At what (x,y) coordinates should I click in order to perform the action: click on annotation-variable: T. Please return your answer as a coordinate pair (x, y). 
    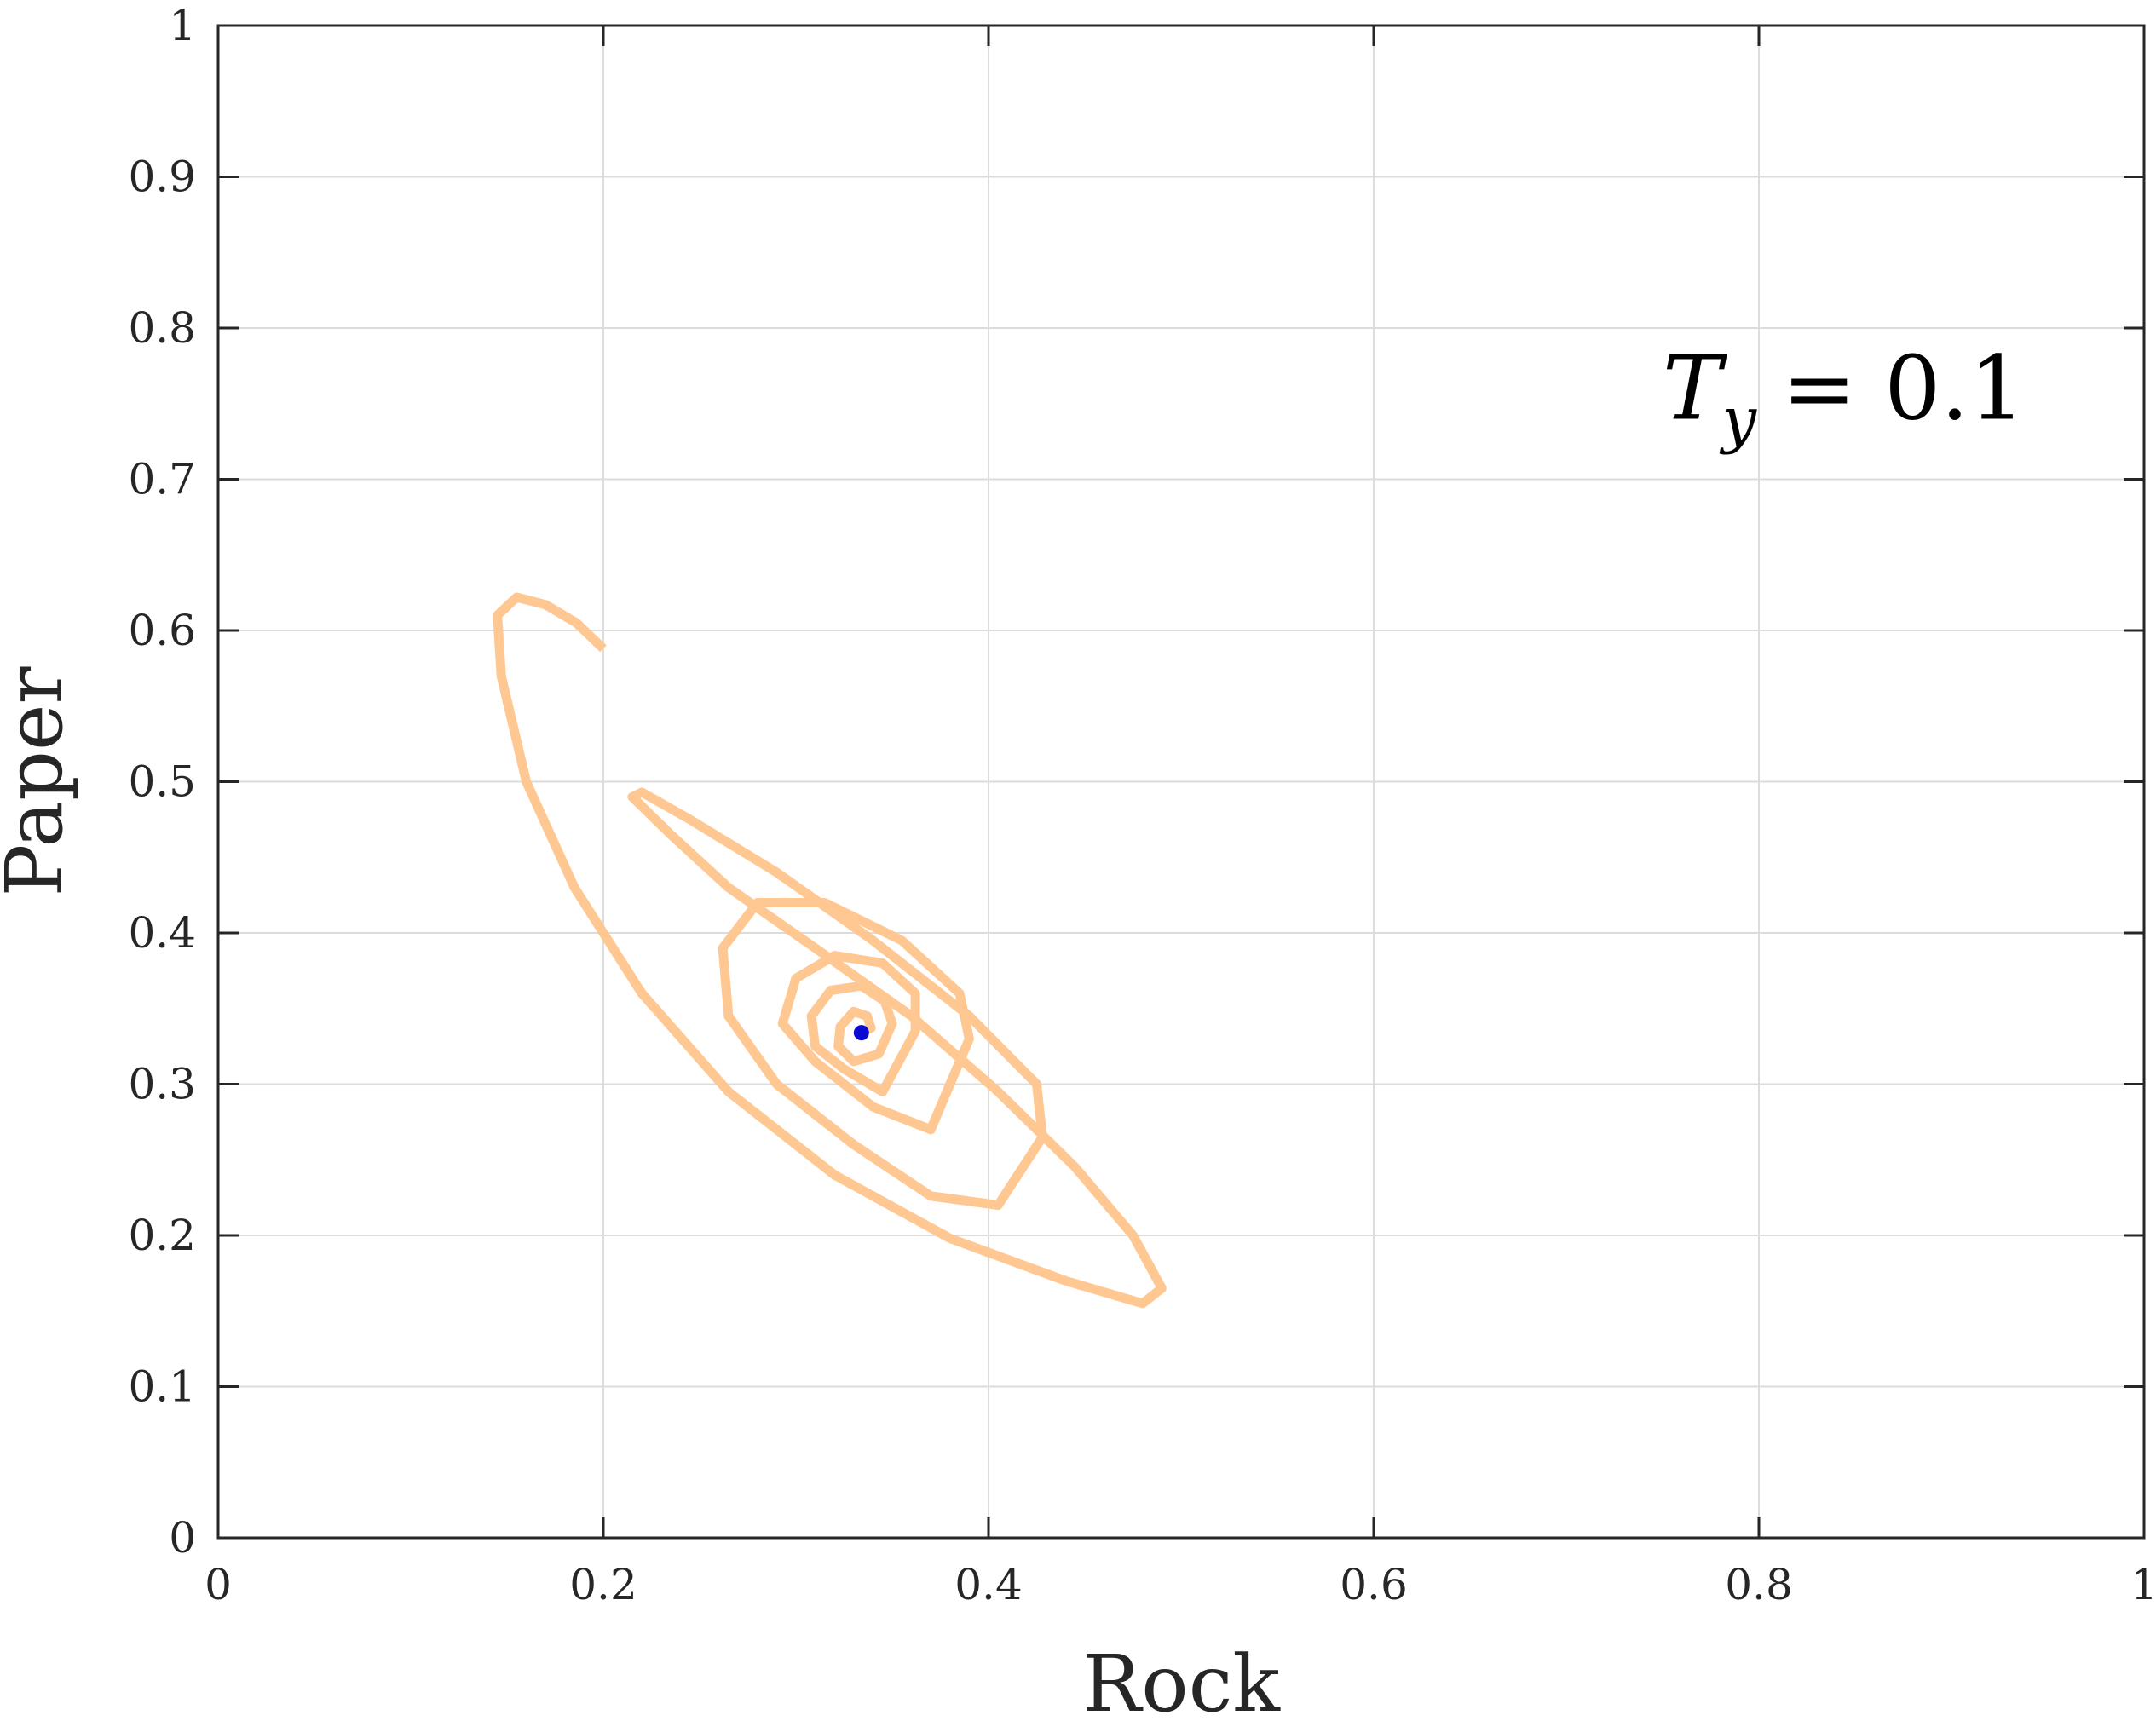
    Looking at the image, I should click on (1695, 388).